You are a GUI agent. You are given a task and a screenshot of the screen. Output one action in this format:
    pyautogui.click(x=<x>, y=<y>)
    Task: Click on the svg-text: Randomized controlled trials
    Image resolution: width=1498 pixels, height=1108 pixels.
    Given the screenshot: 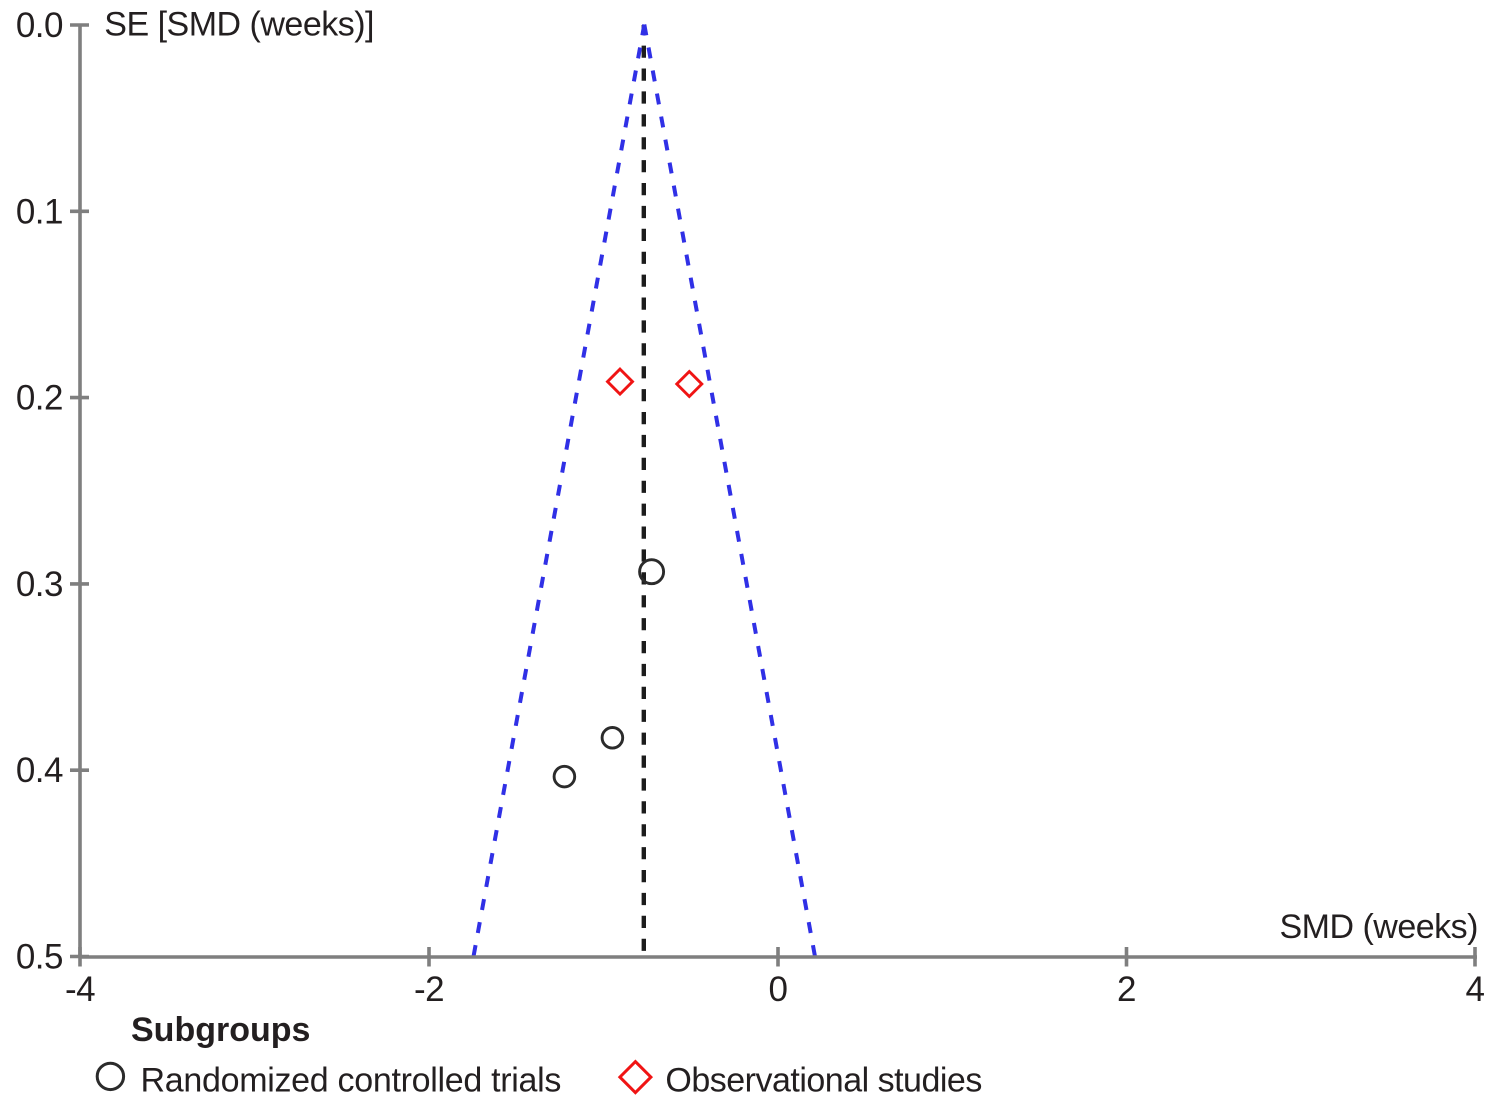 What is the action you would take?
    pyautogui.click(x=351, y=1081)
    